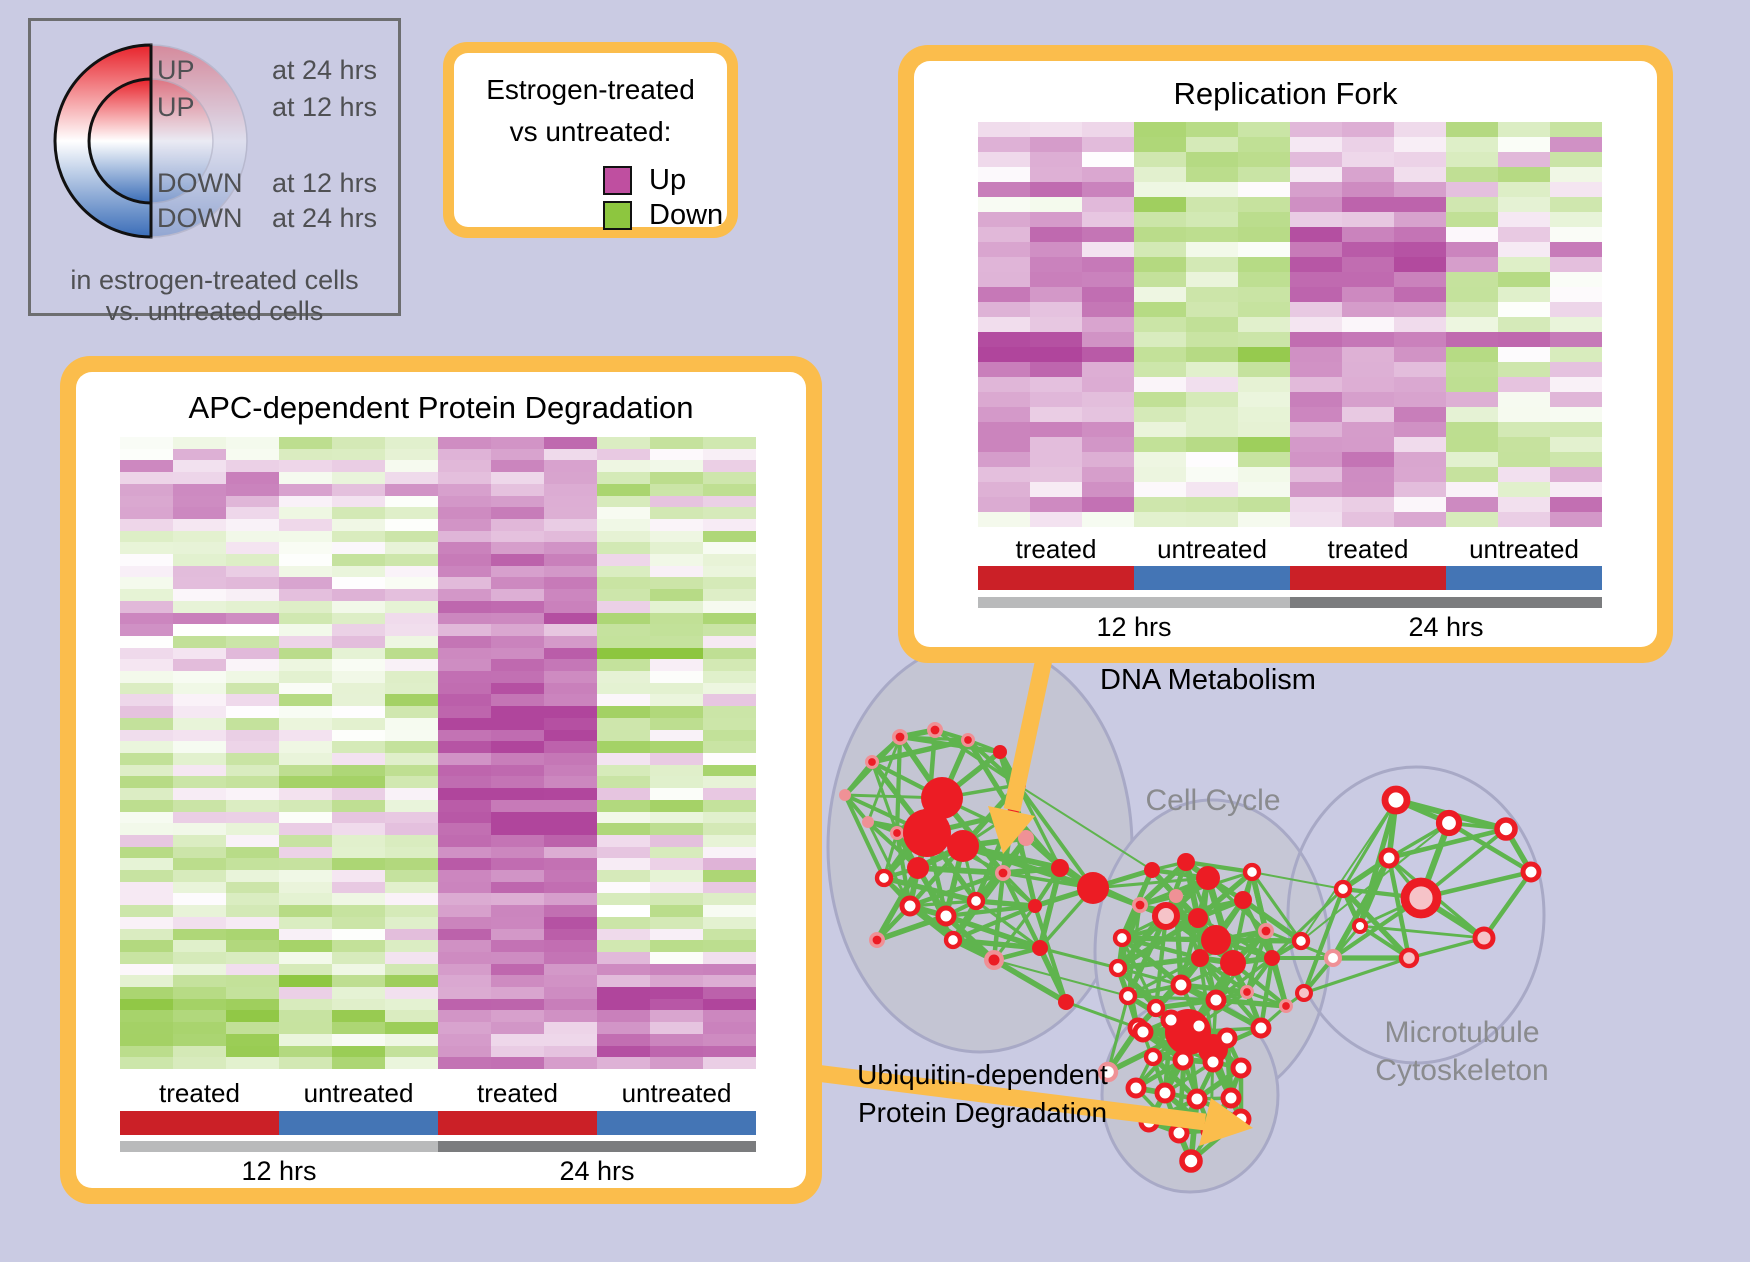 This screenshot has height=1279, width=1750. Describe the element at coordinates (617, 180) in the screenshot. I see `up-color-swatch` at that location.